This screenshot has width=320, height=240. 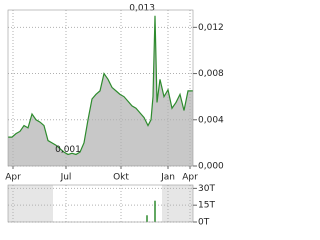 What do you see at coordinates (66, 178) in the screenshot?
I see `x-tick-label: Jul` at bounding box center [66, 178].